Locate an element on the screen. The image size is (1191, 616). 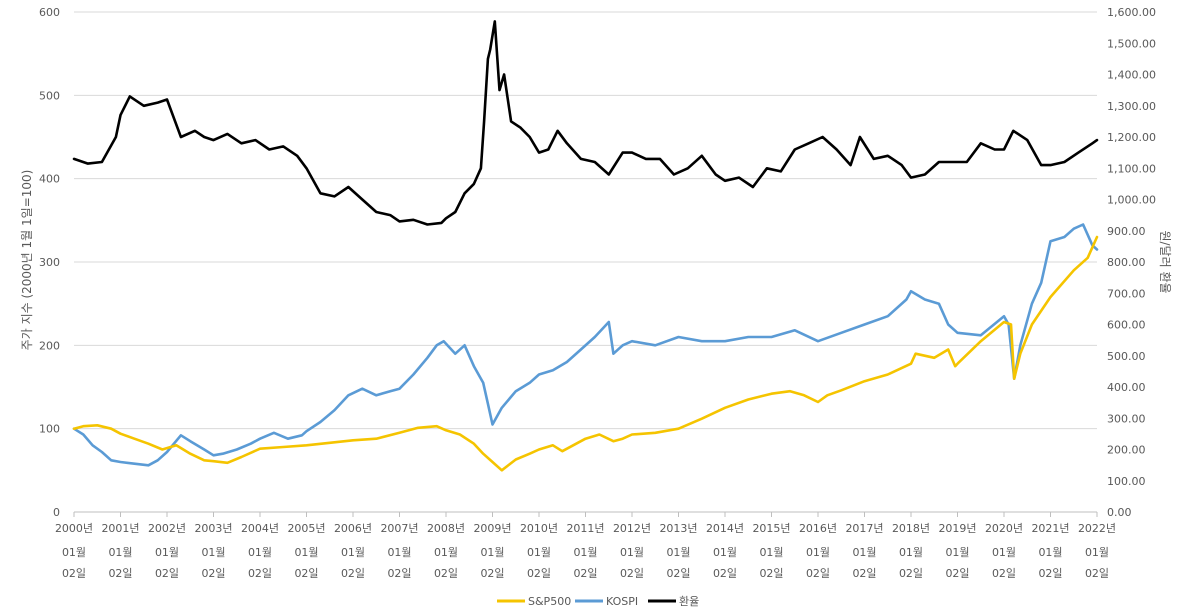
right-tick-label: 1,000.00 is located at coordinates (1131, 200).